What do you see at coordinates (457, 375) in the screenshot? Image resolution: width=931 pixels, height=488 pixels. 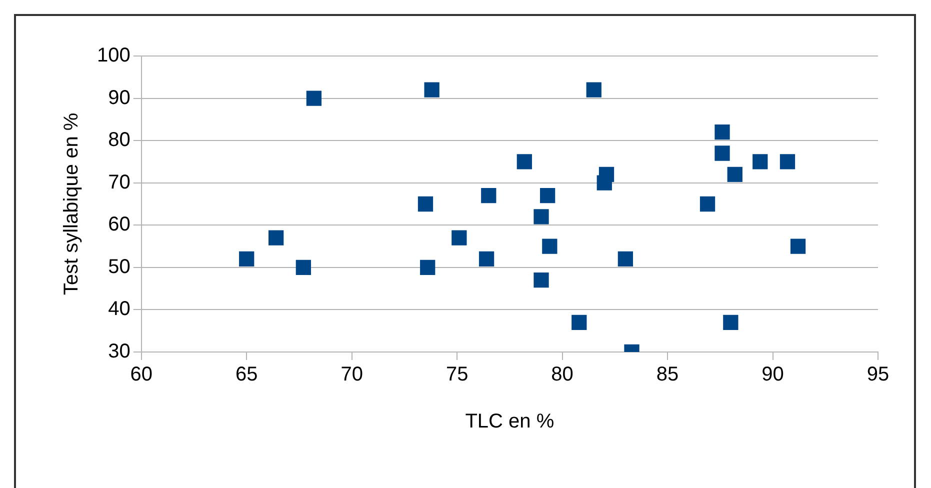 I see `x-tick-label: 75` at bounding box center [457, 375].